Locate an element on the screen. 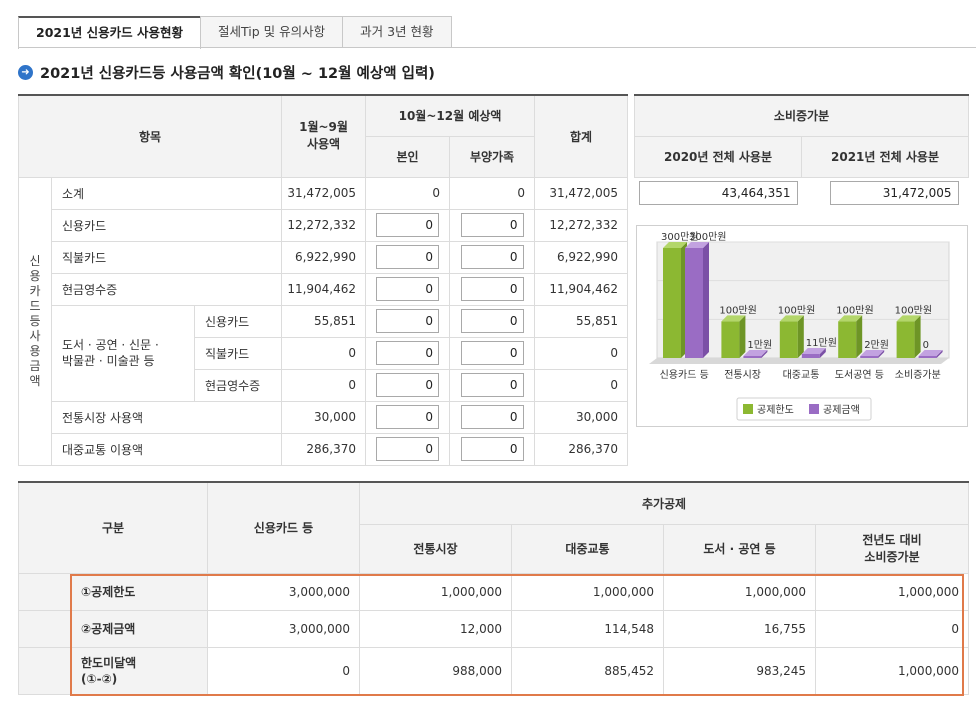 The image size is (976, 708). debit-jan-sep: 6,922,990 is located at coordinates (324, 257).